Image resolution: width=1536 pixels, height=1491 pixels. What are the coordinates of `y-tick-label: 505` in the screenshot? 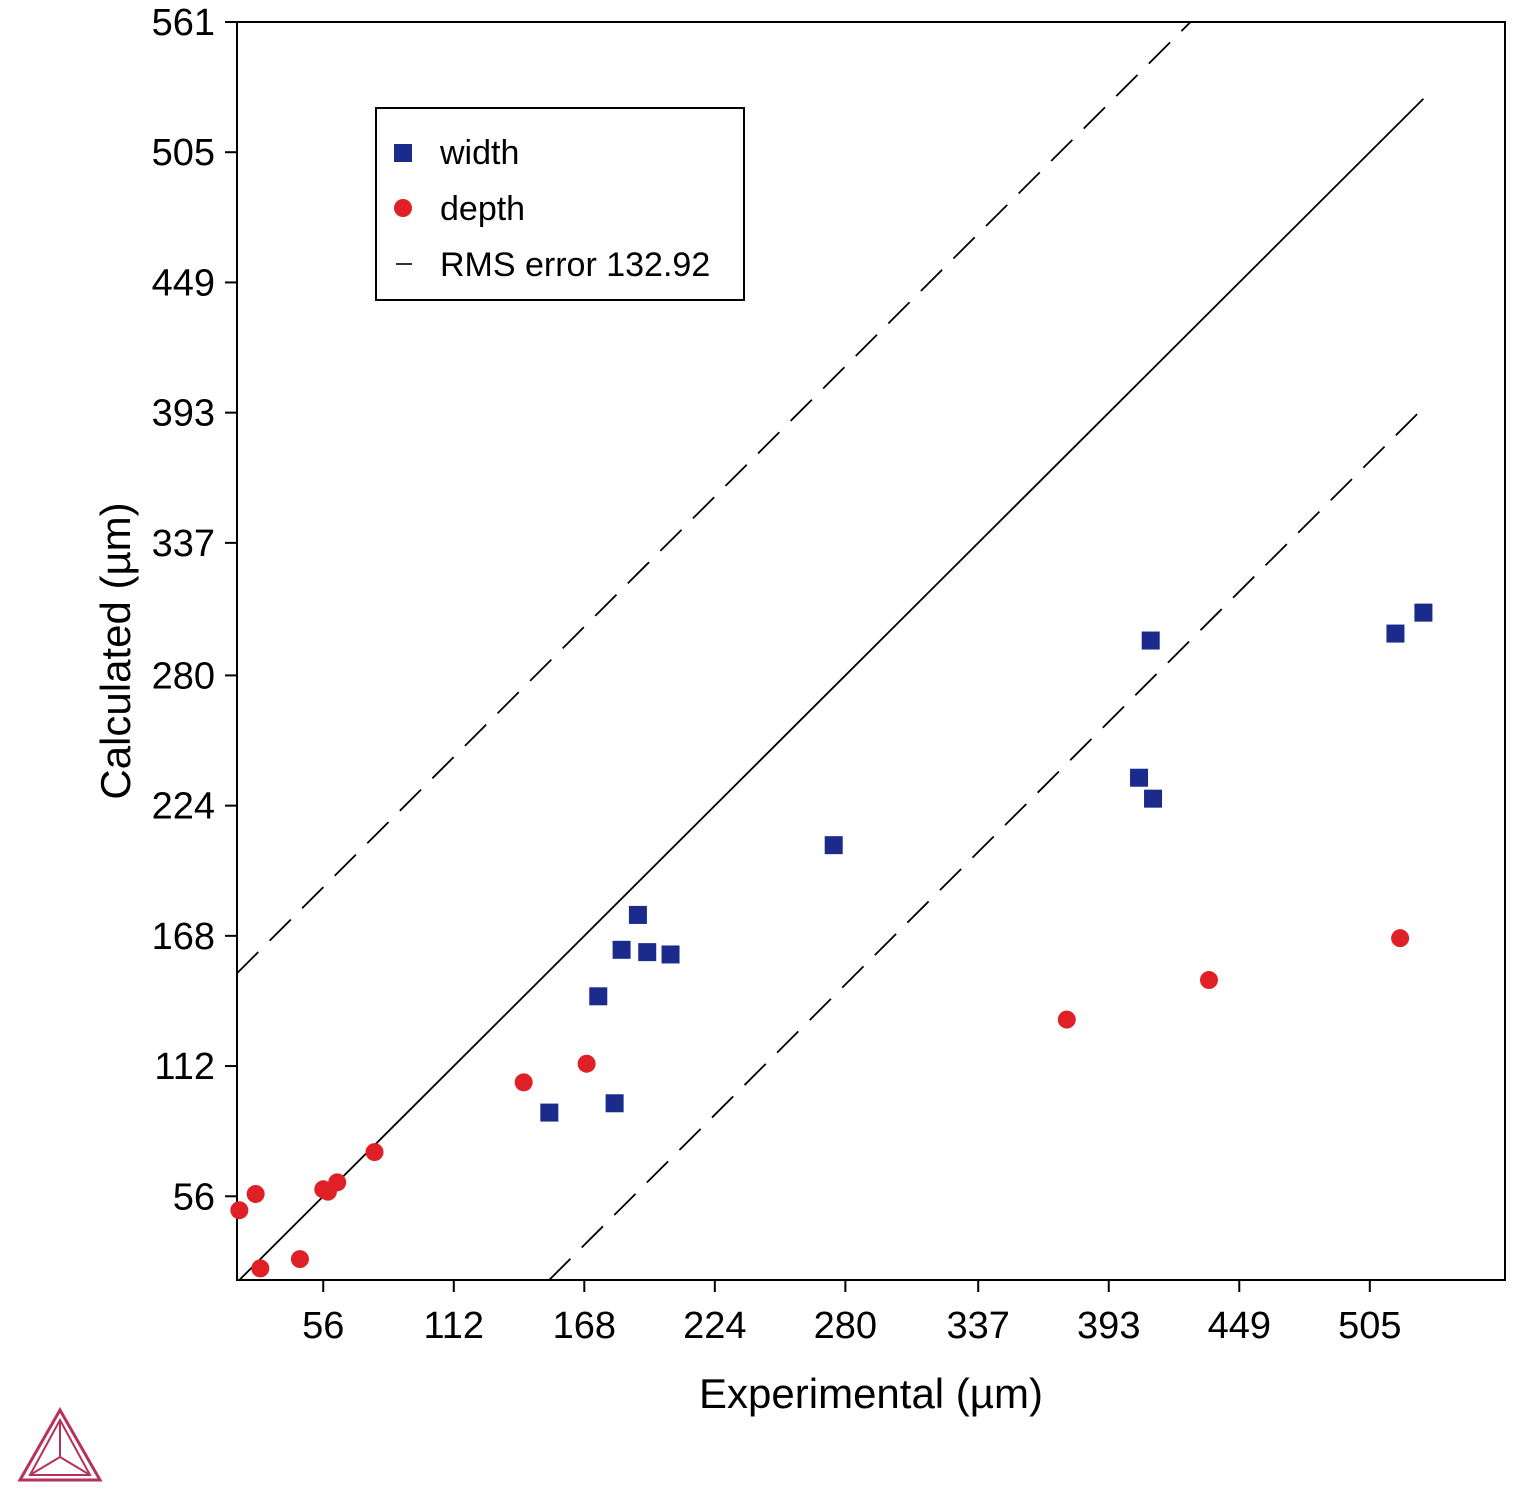 It's located at (183, 153).